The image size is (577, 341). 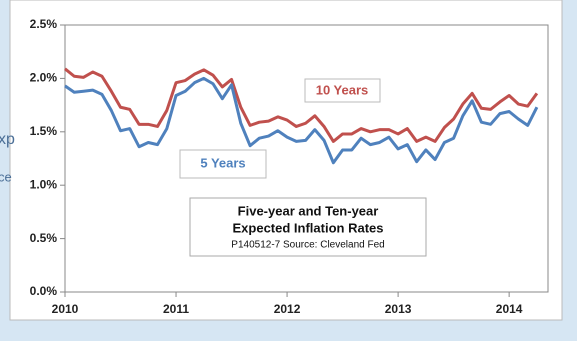 I want to click on caption: Five-year and Ten-year, so click(x=308, y=210).